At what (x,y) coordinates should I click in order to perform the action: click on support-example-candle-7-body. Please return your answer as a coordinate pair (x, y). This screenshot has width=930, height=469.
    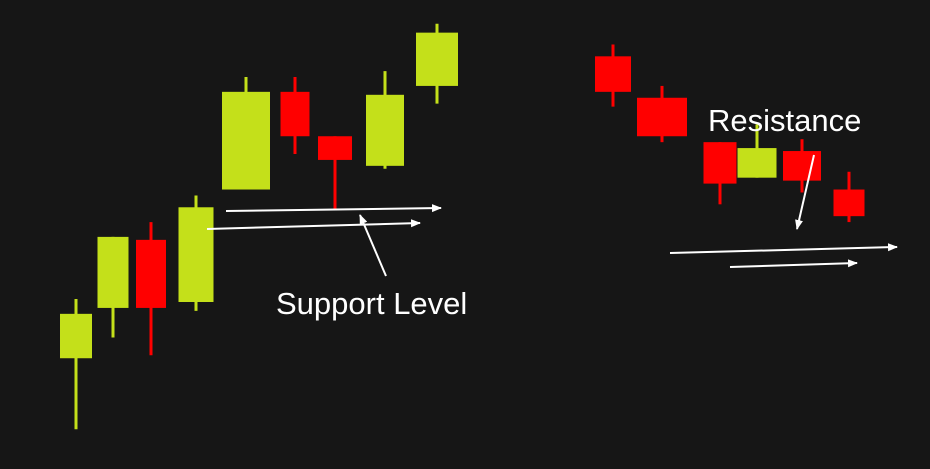
    Looking at the image, I should click on (335, 148).